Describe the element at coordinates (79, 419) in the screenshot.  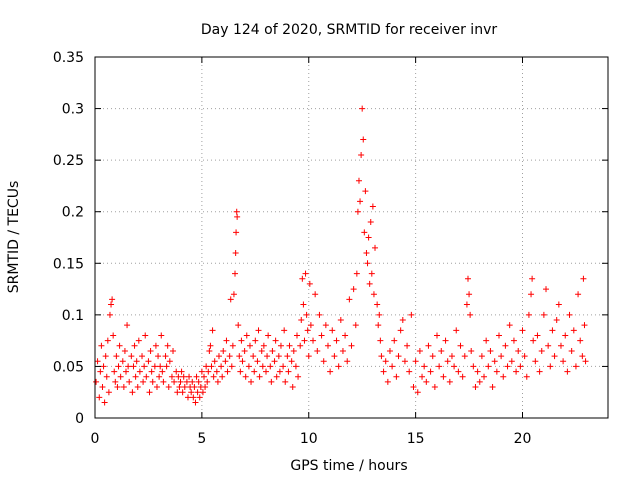
I see `y-tick-label: 0` at that location.